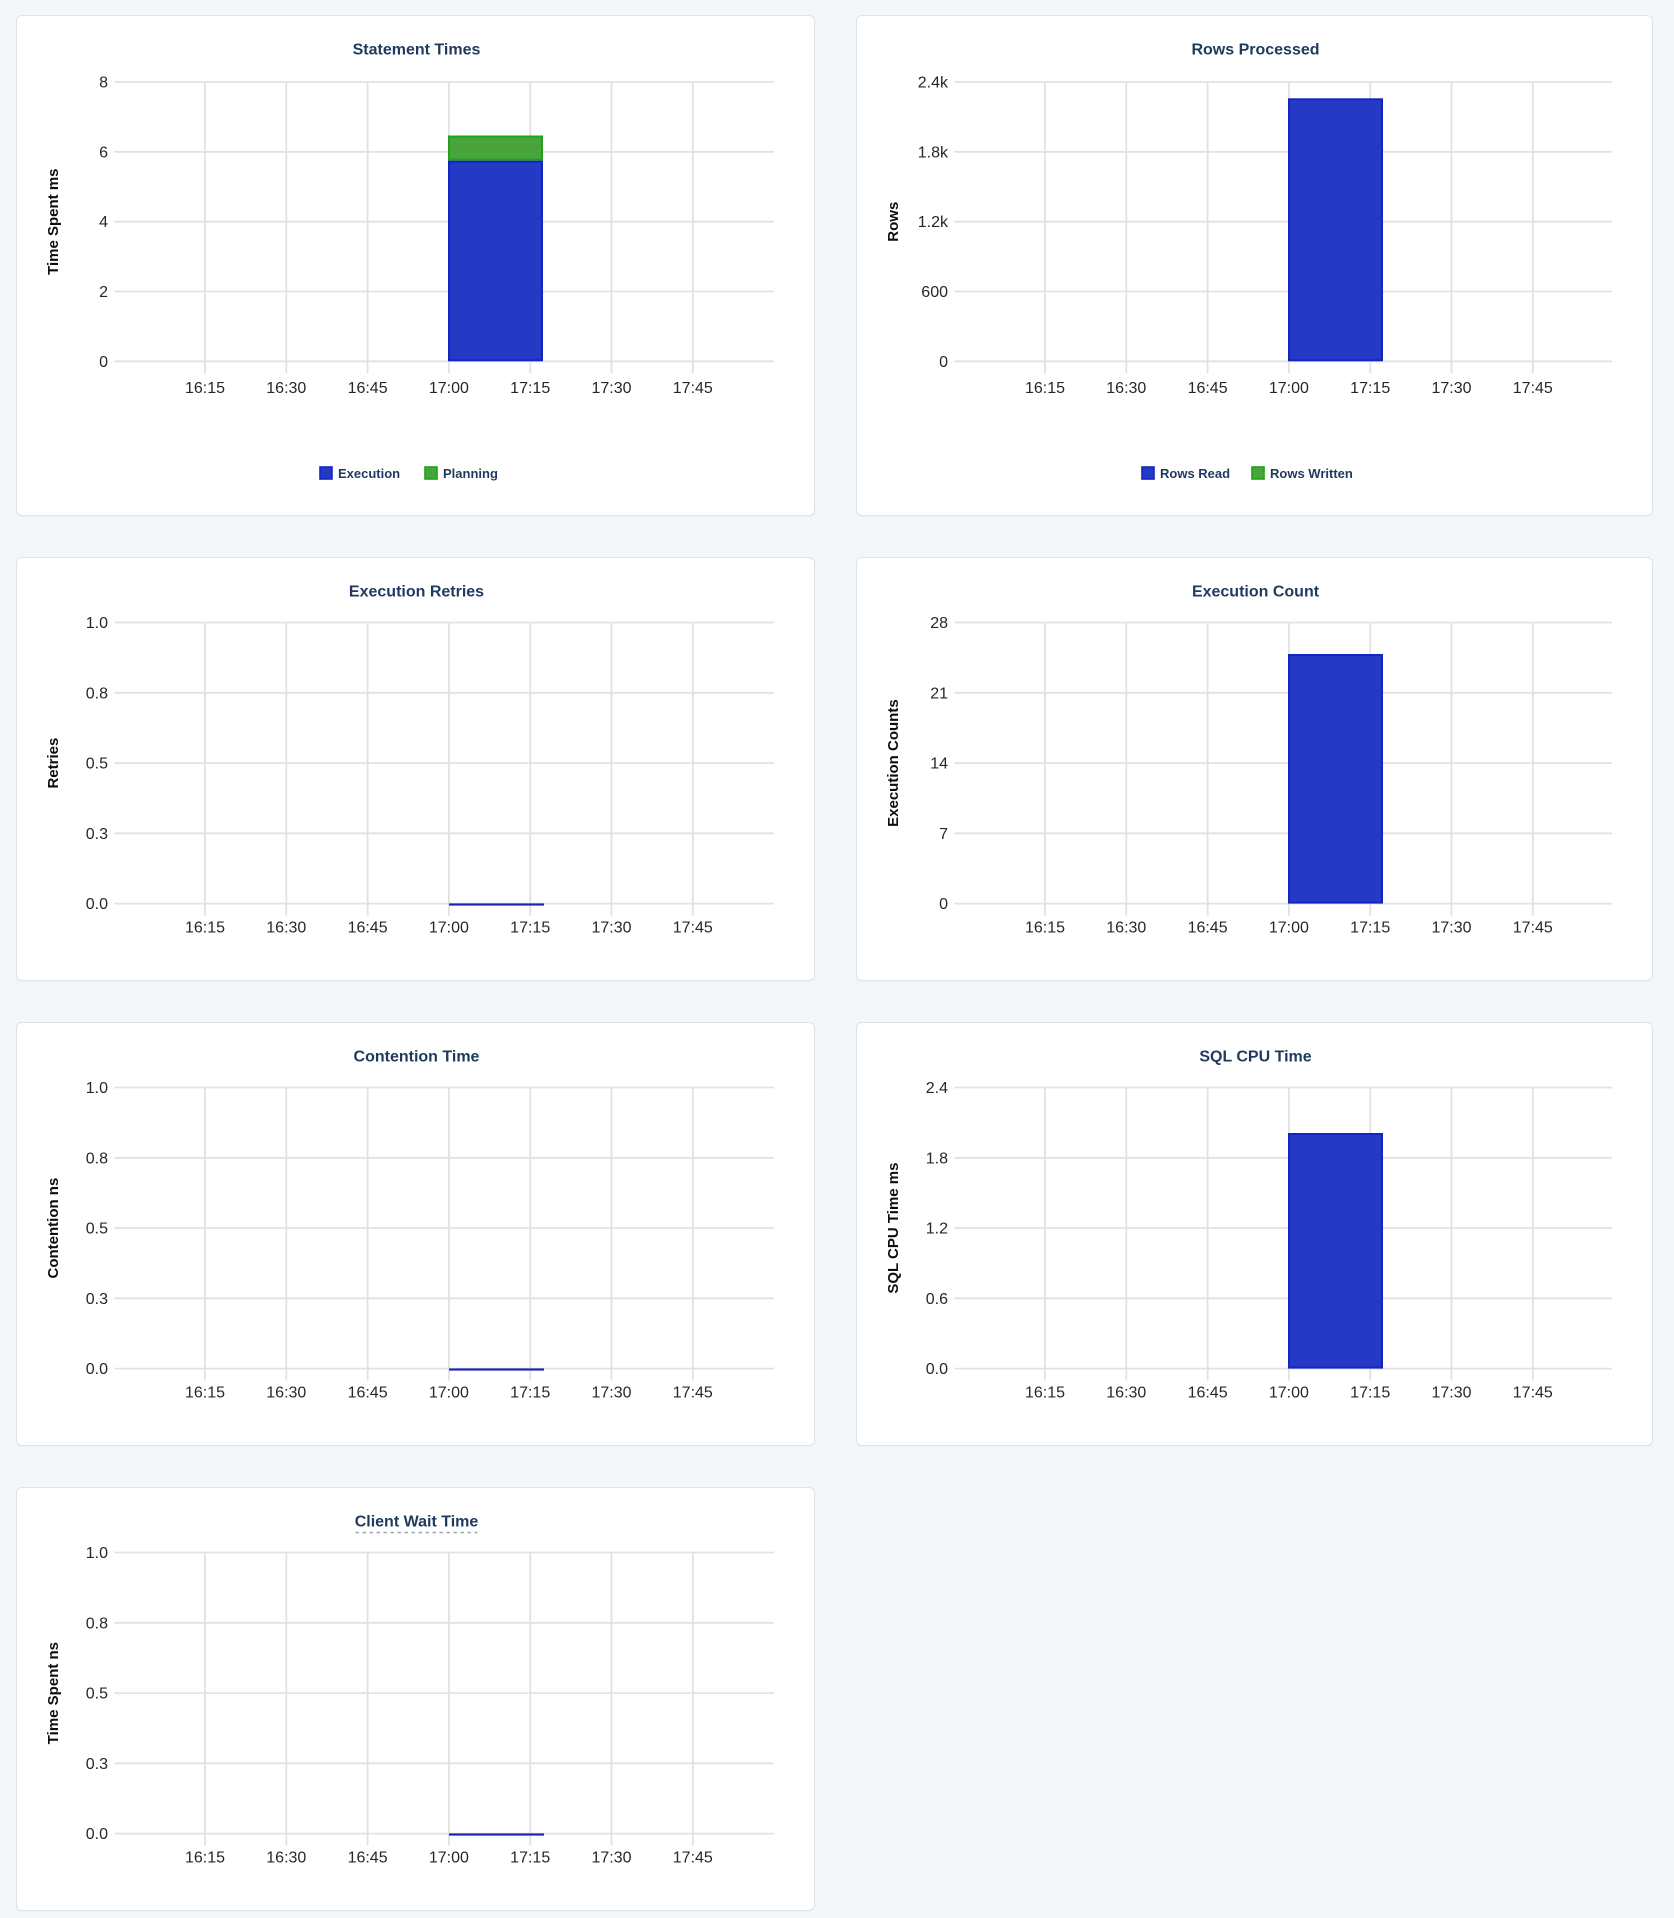 The image size is (1674, 1918). What do you see at coordinates (933, 152) in the screenshot?
I see `svg-text: 1.8k` at bounding box center [933, 152].